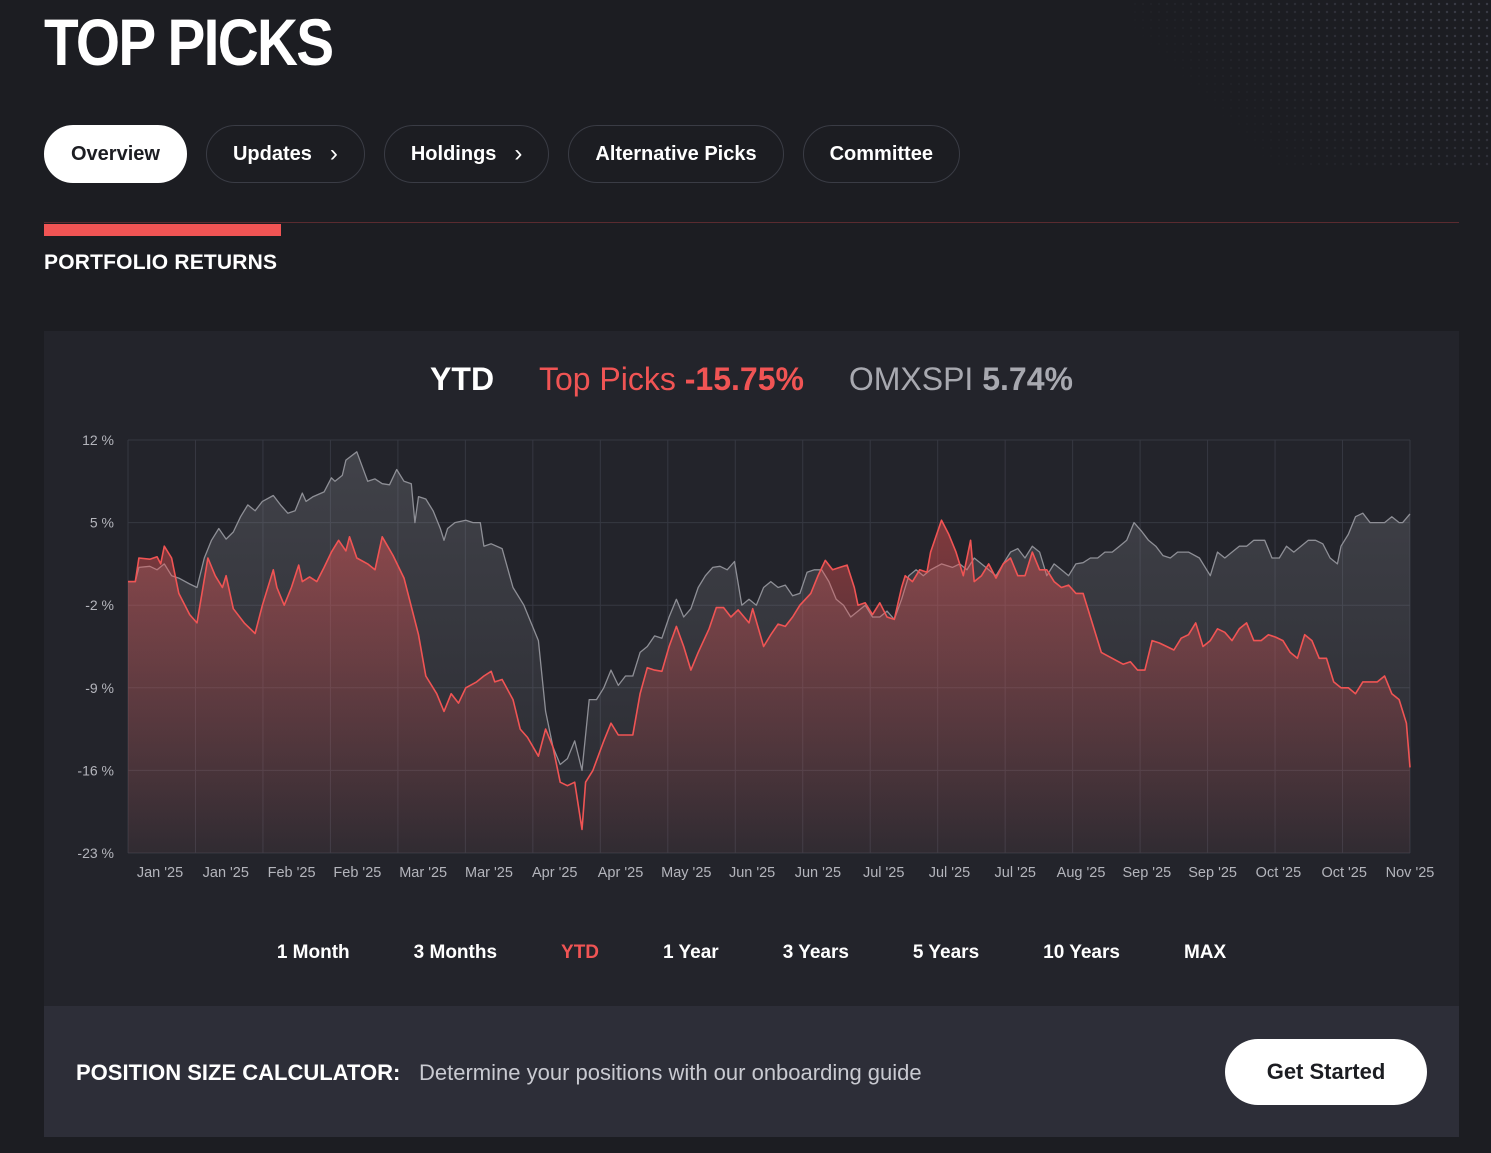  Describe the element at coordinates (1205, 952) in the screenshot. I see `range-max: MAX` at that location.